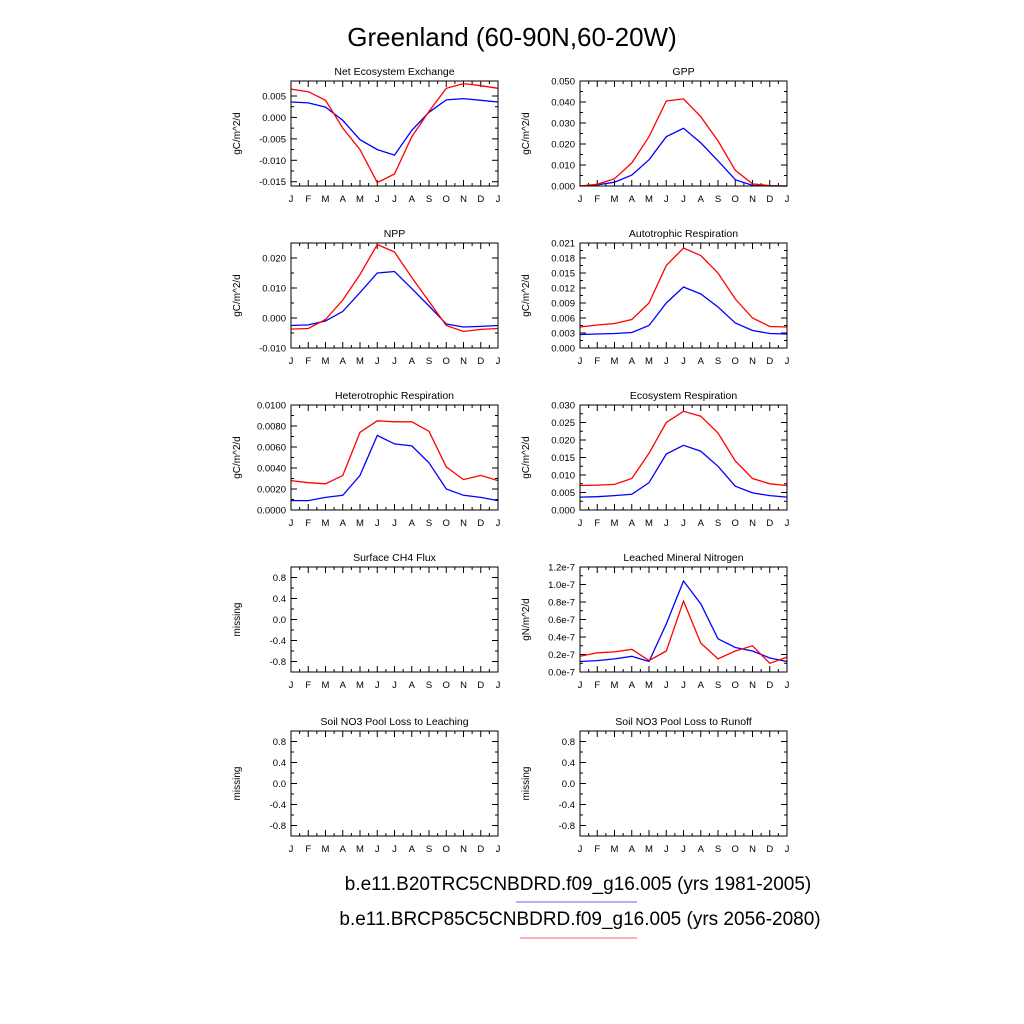  What do you see at coordinates (394, 72) in the screenshot?
I see `panel-title: Net Ecosystem Exchange` at bounding box center [394, 72].